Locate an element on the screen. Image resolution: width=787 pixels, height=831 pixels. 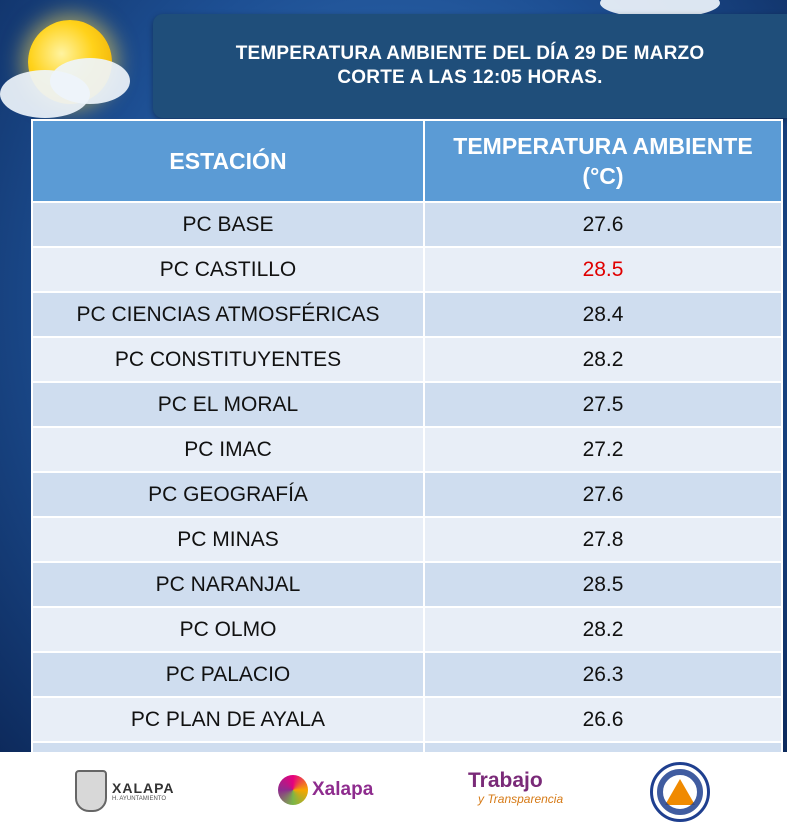
table-row: PC OLMO 28.2 is located at coordinates (407, 629).